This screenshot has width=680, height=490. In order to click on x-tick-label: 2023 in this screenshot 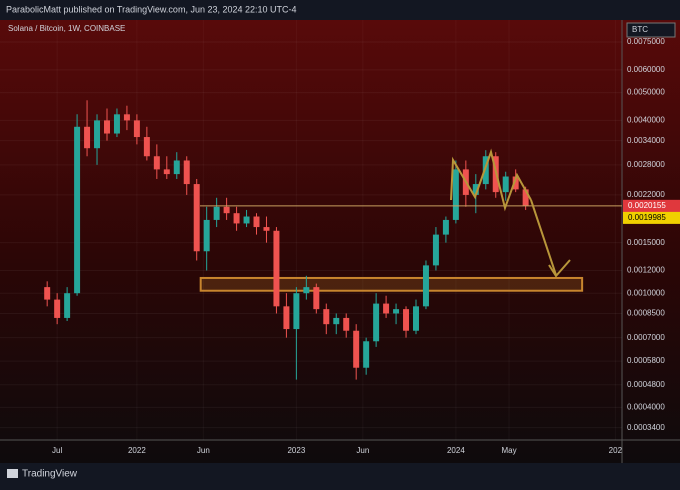, I will do `click(296, 450)`.